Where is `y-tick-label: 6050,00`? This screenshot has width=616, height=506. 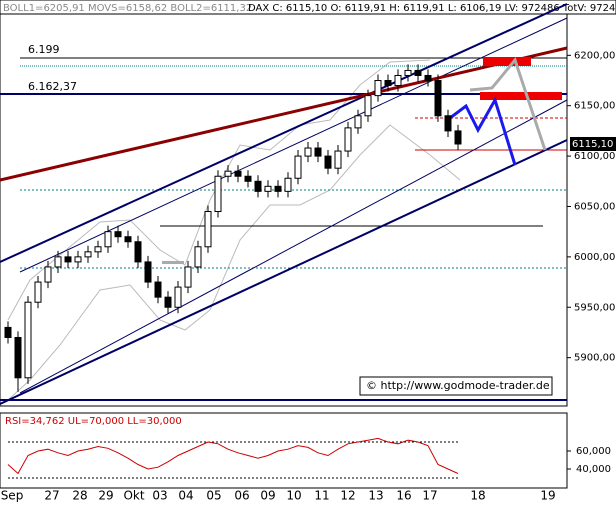
y-tick-label: 6050,00 is located at coordinates (594, 206).